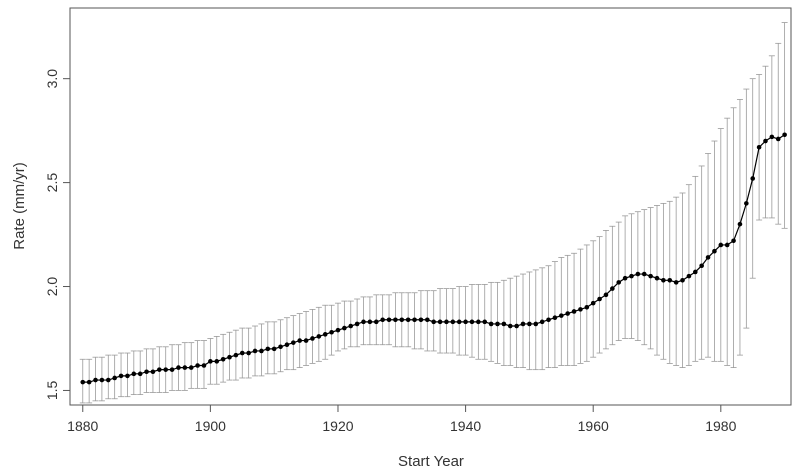  Describe the element at coordinates (19, 206) in the screenshot. I see `y-axis-label: Rate (mm/yr)` at that location.